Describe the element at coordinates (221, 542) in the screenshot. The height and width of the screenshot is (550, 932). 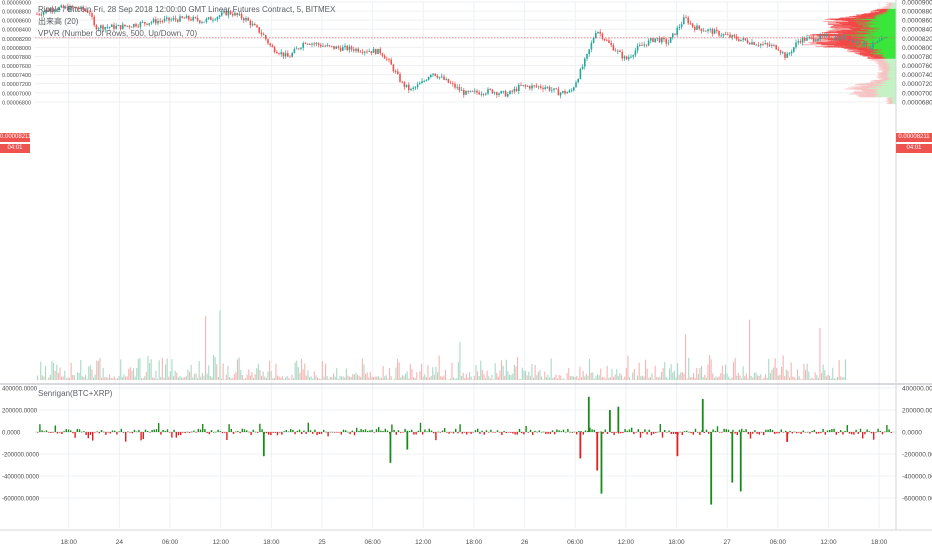
I see `time-tick-label: 12:00` at that location.